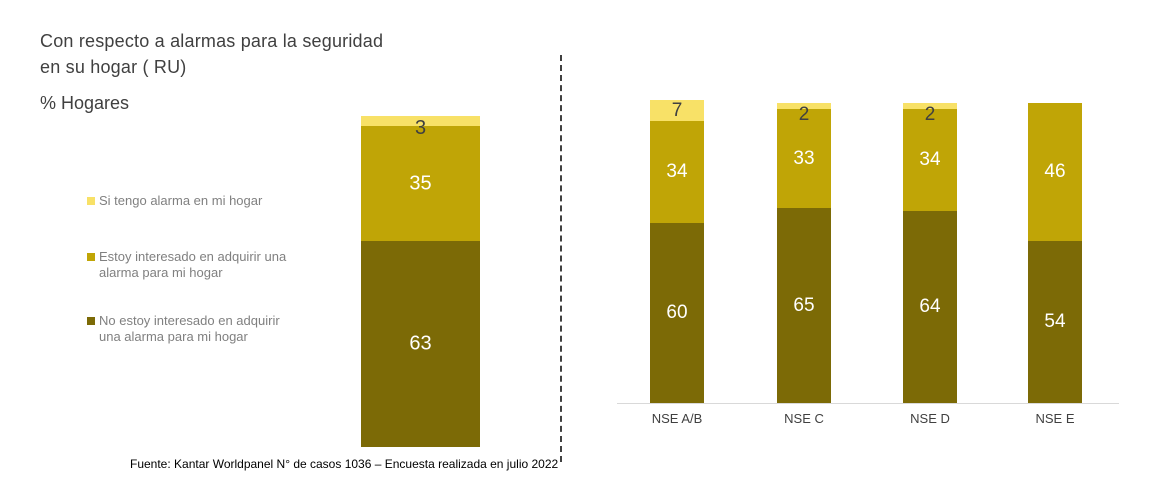  I want to click on bar-column: 7 34 60, so click(677, 251).